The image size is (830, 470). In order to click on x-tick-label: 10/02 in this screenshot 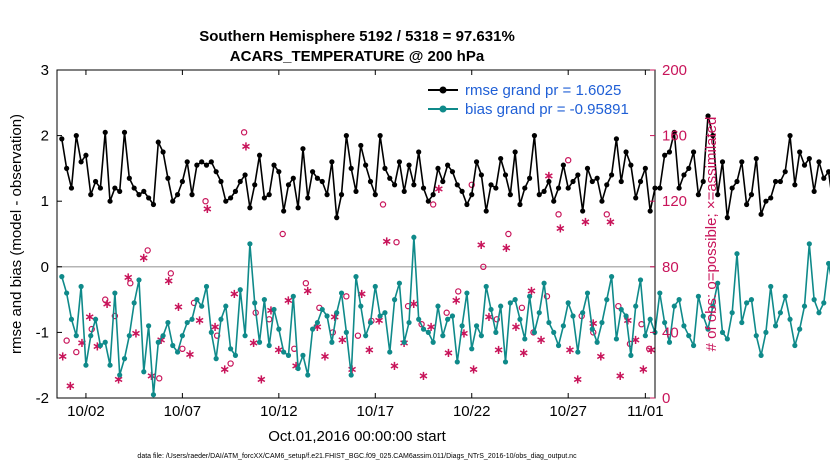, I will do `click(86, 411)`.